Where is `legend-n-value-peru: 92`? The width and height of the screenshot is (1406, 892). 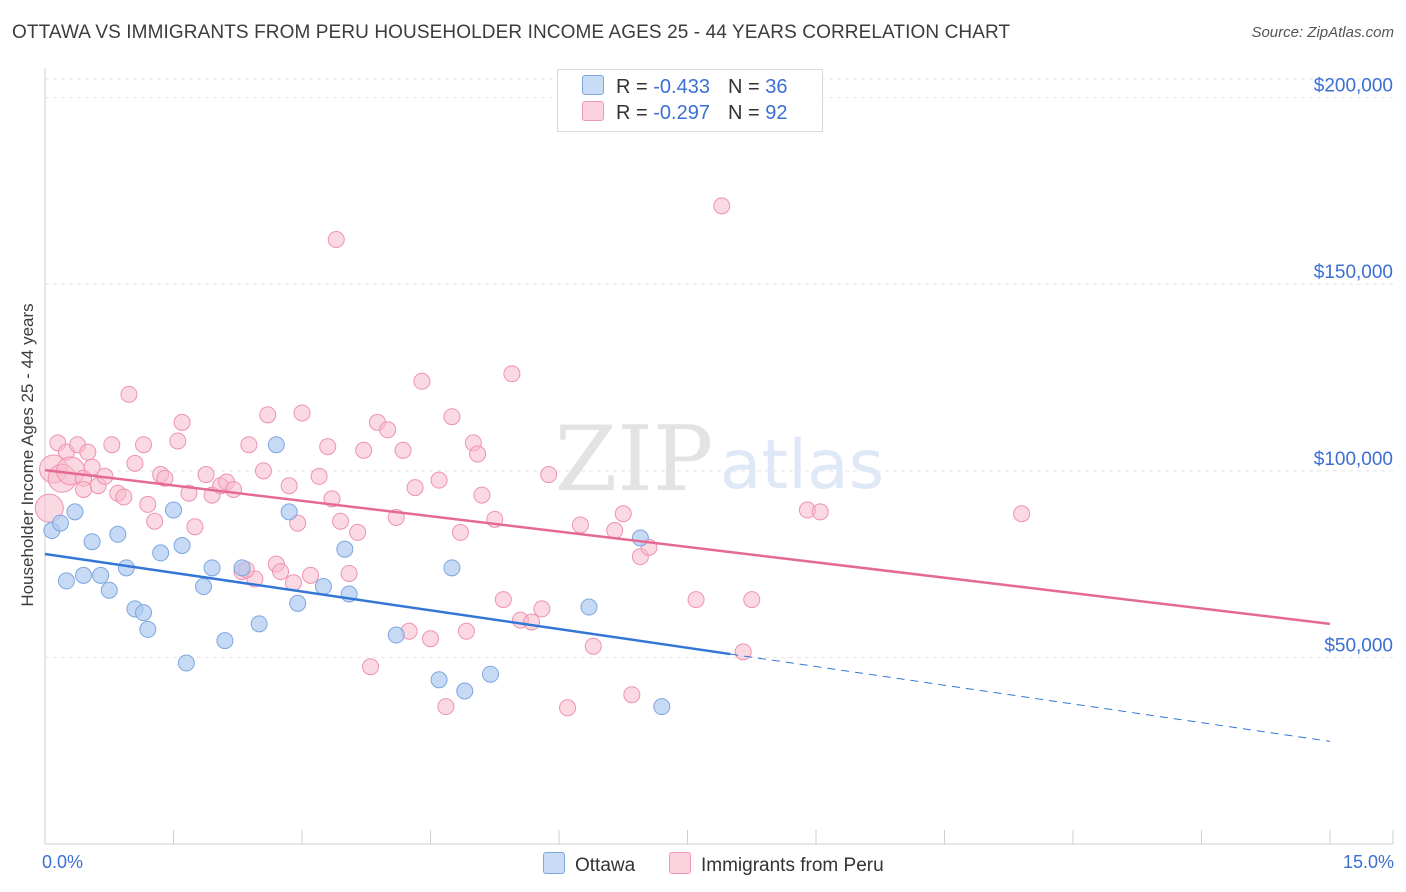 legend-n-value-peru: 92 is located at coordinates (776, 113).